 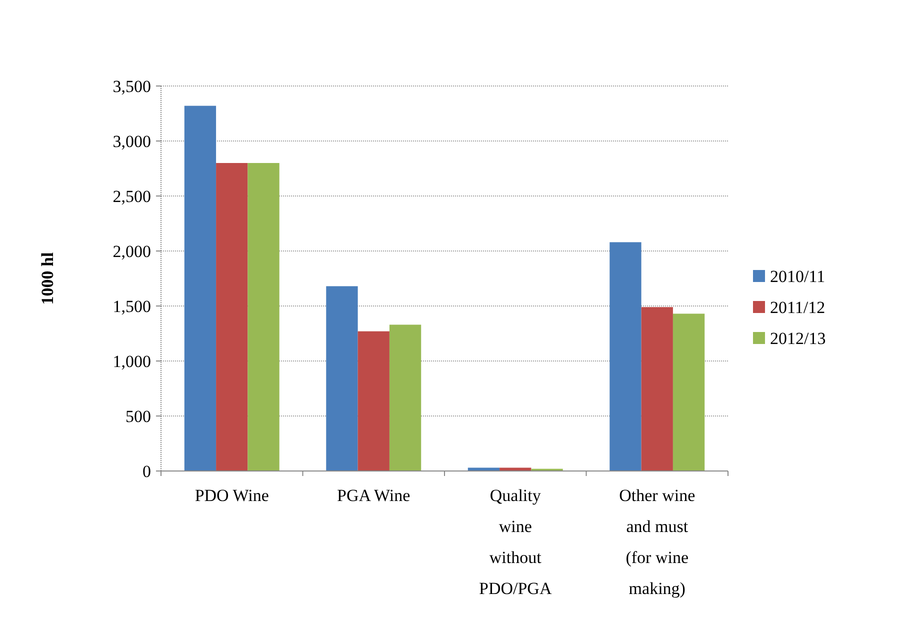 What do you see at coordinates (138, 416) in the screenshot?
I see `y-tick-label: 500` at bounding box center [138, 416].